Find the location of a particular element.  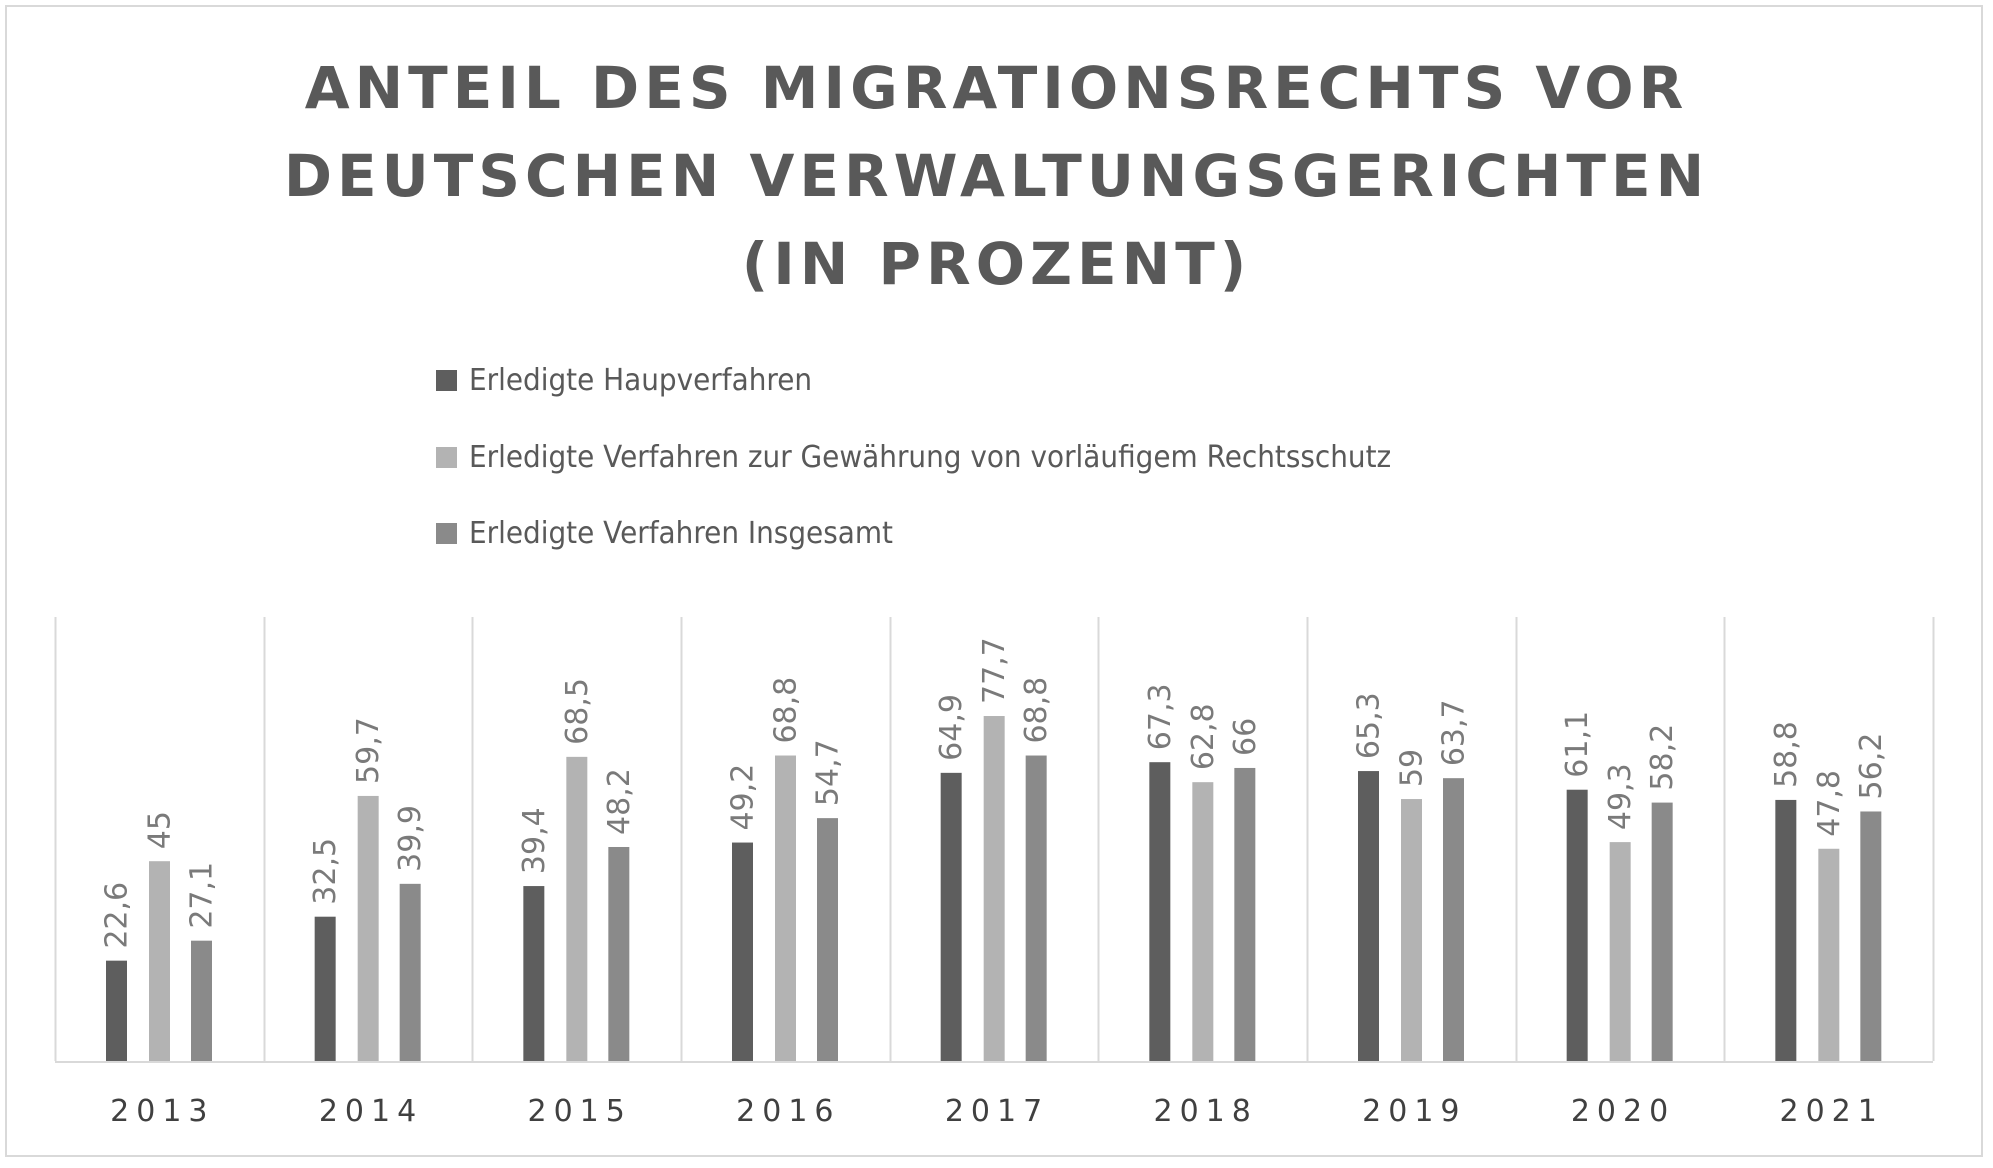

legend-label-haupverfahren: Erledigte Haupverfahren is located at coordinates (641, 380).